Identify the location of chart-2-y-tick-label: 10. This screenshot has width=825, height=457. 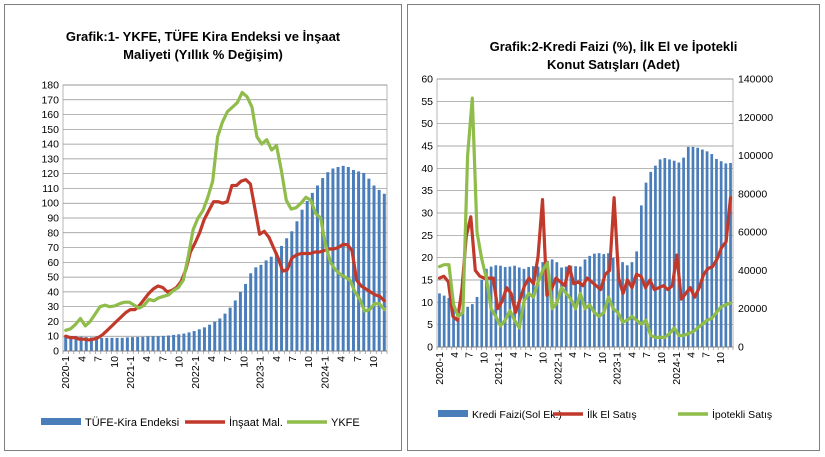
(427, 303).